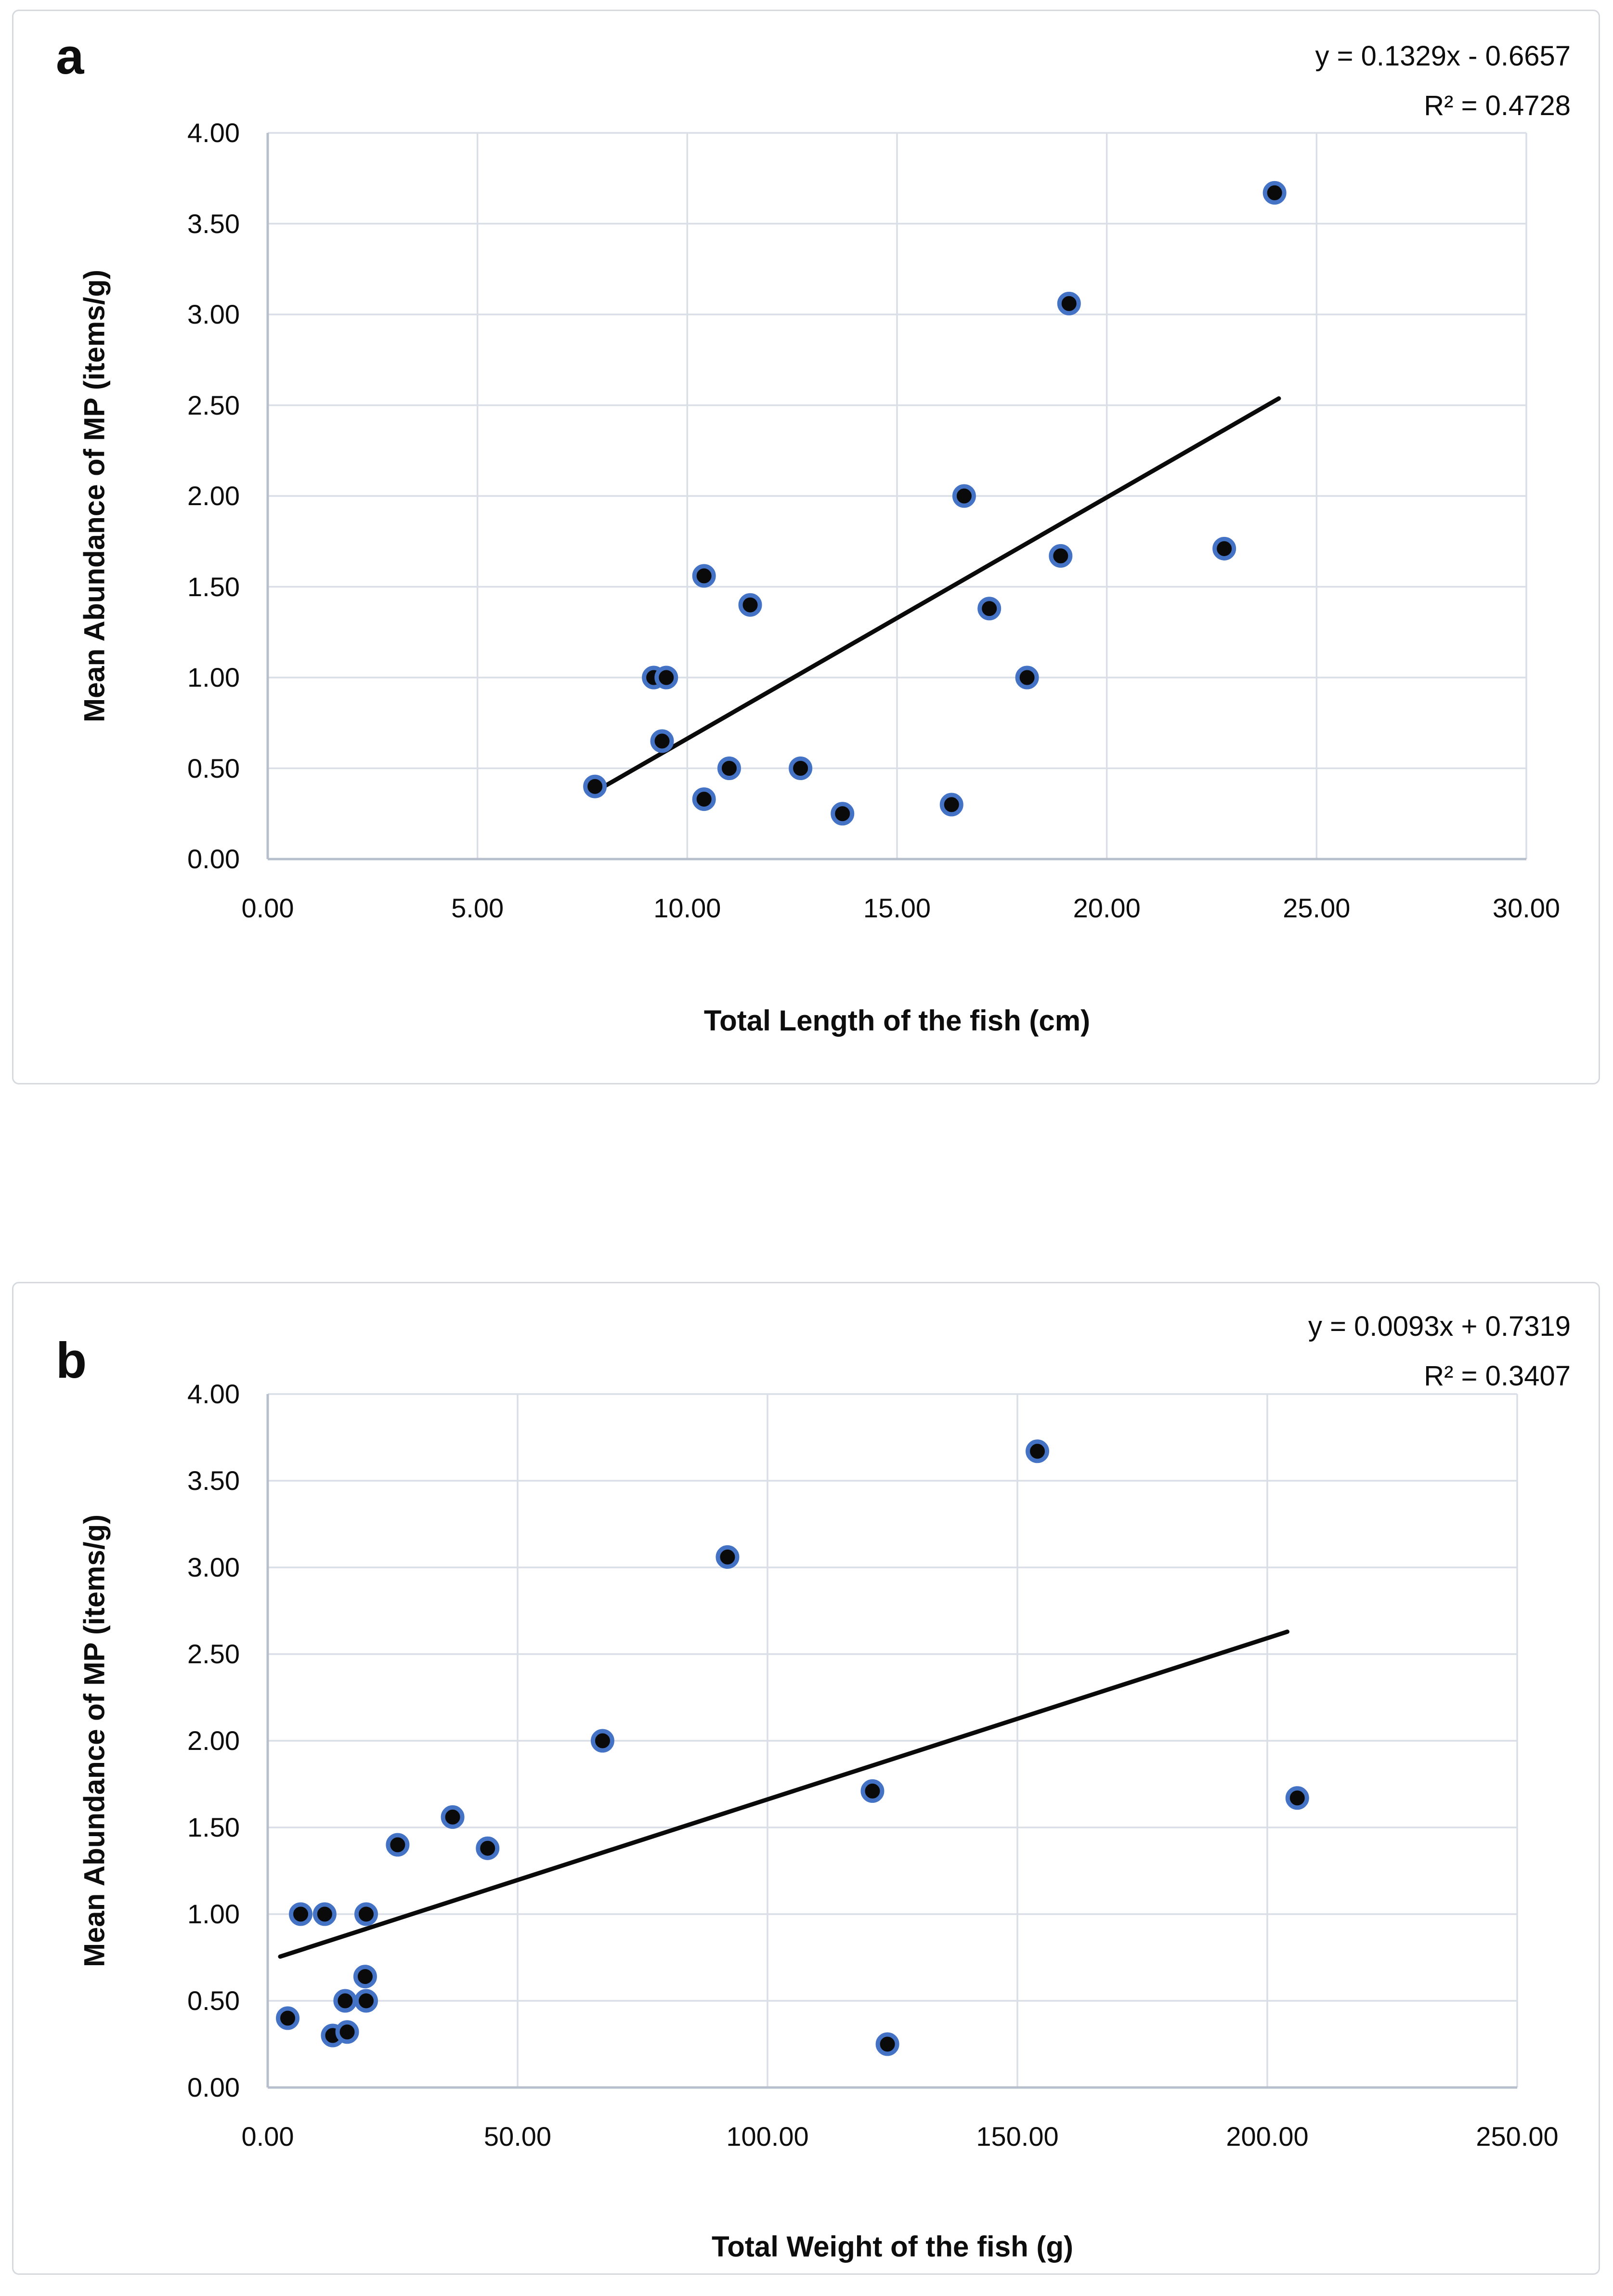 The width and height of the screenshot is (1613, 2296). I want to click on panel-label-a: a, so click(70, 56).